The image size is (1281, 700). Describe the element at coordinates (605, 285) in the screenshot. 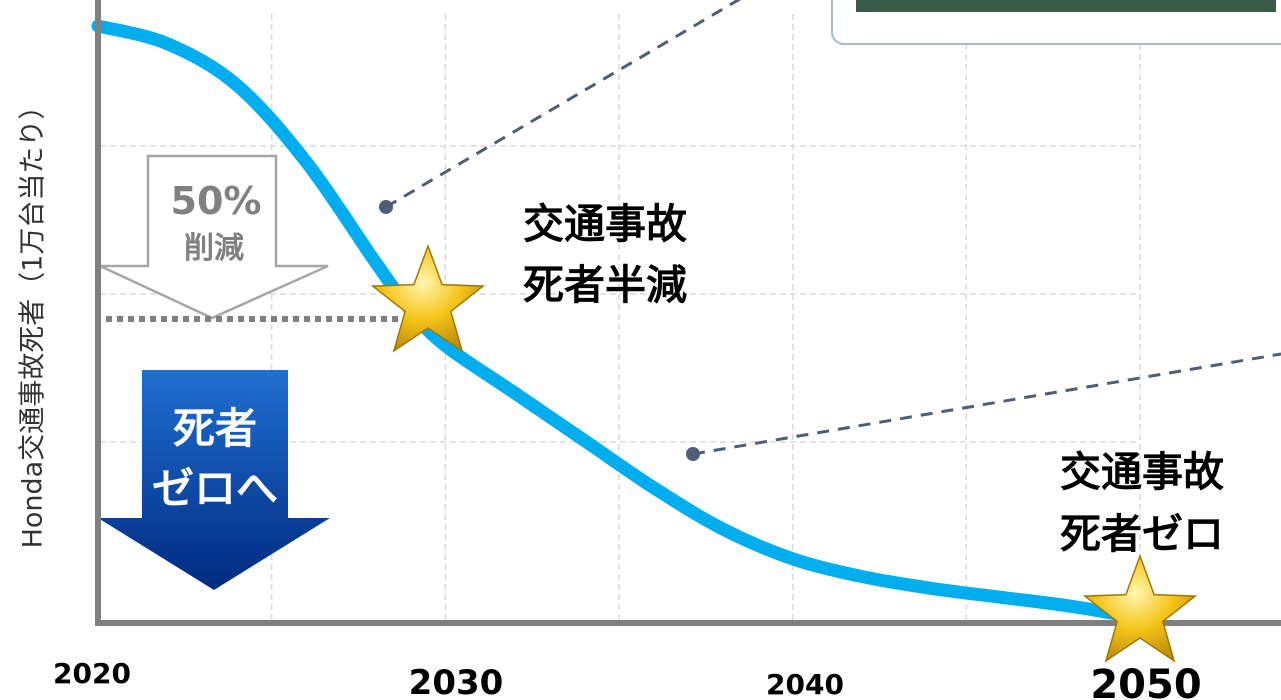

I see `milestone-half-line-2: 死者半減` at that location.